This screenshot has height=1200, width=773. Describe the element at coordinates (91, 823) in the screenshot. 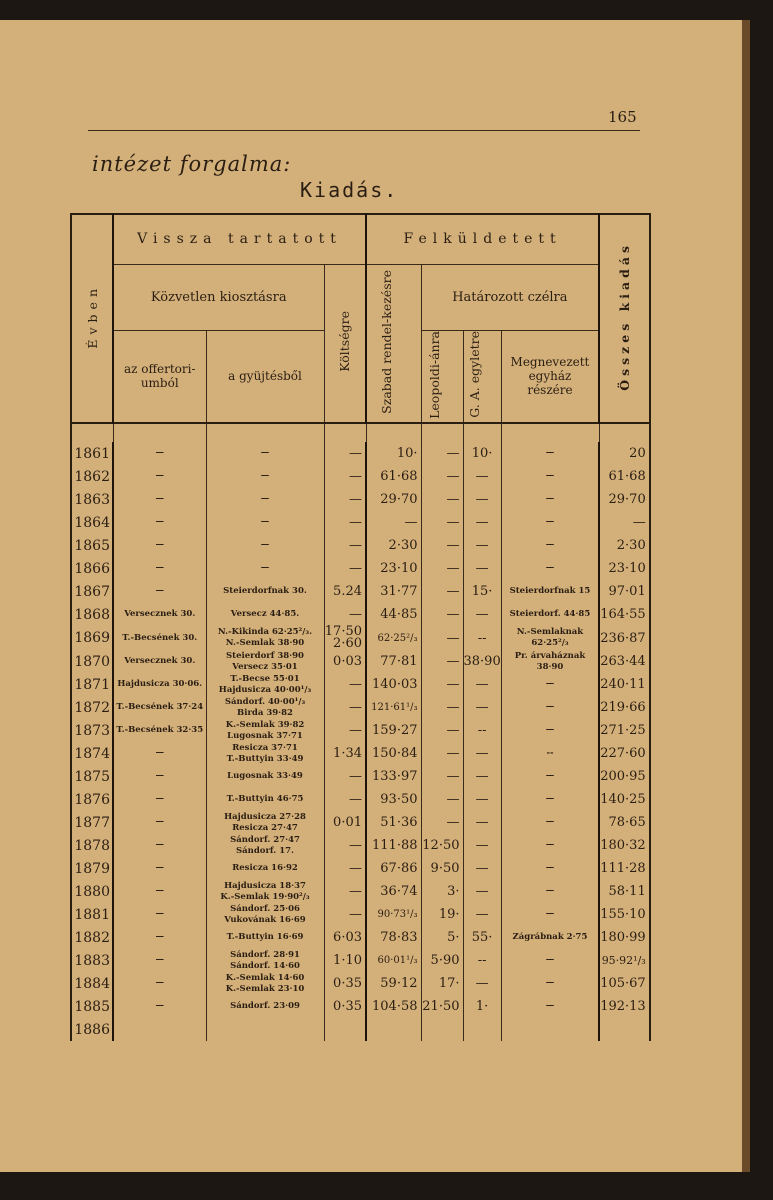

I see `year-cell: 1877` at that location.